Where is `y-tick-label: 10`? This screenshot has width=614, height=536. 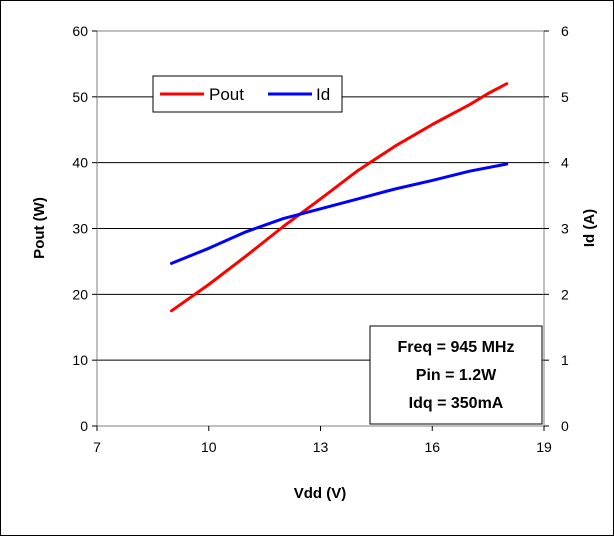 y-tick-label: 10 is located at coordinates (80, 360).